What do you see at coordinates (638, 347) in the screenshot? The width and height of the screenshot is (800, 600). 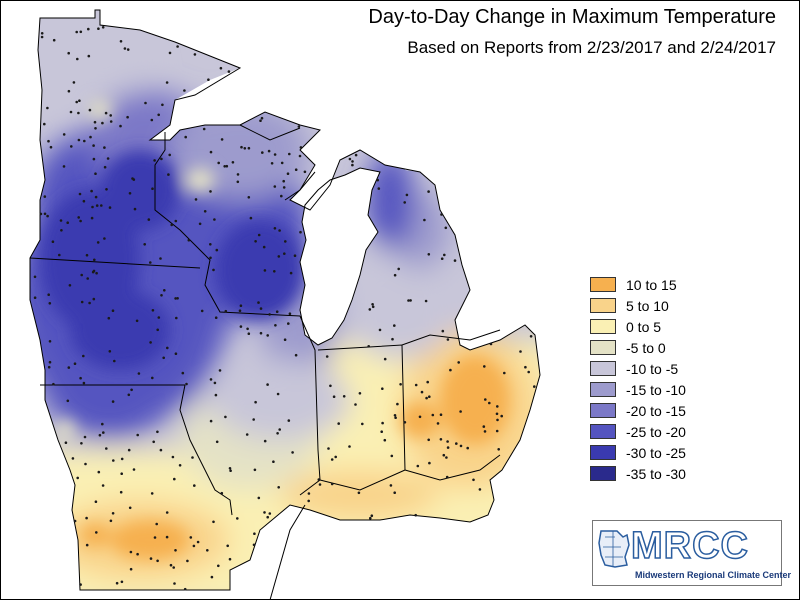 I see `legend-item: -5 to 0` at bounding box center [638, 347].